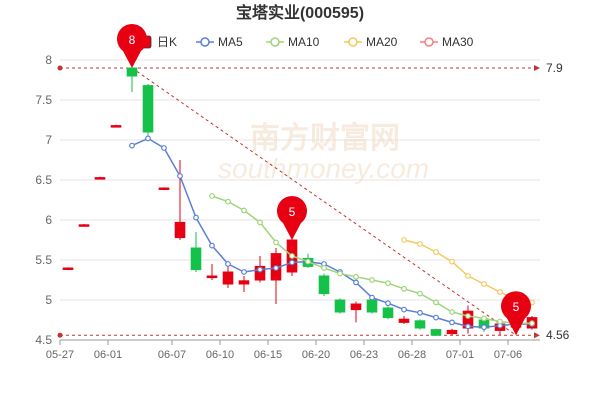 This screenshot has height=400, width=600. I want to click on chart-title: 宝塔实业(000595), so click(300, 12).